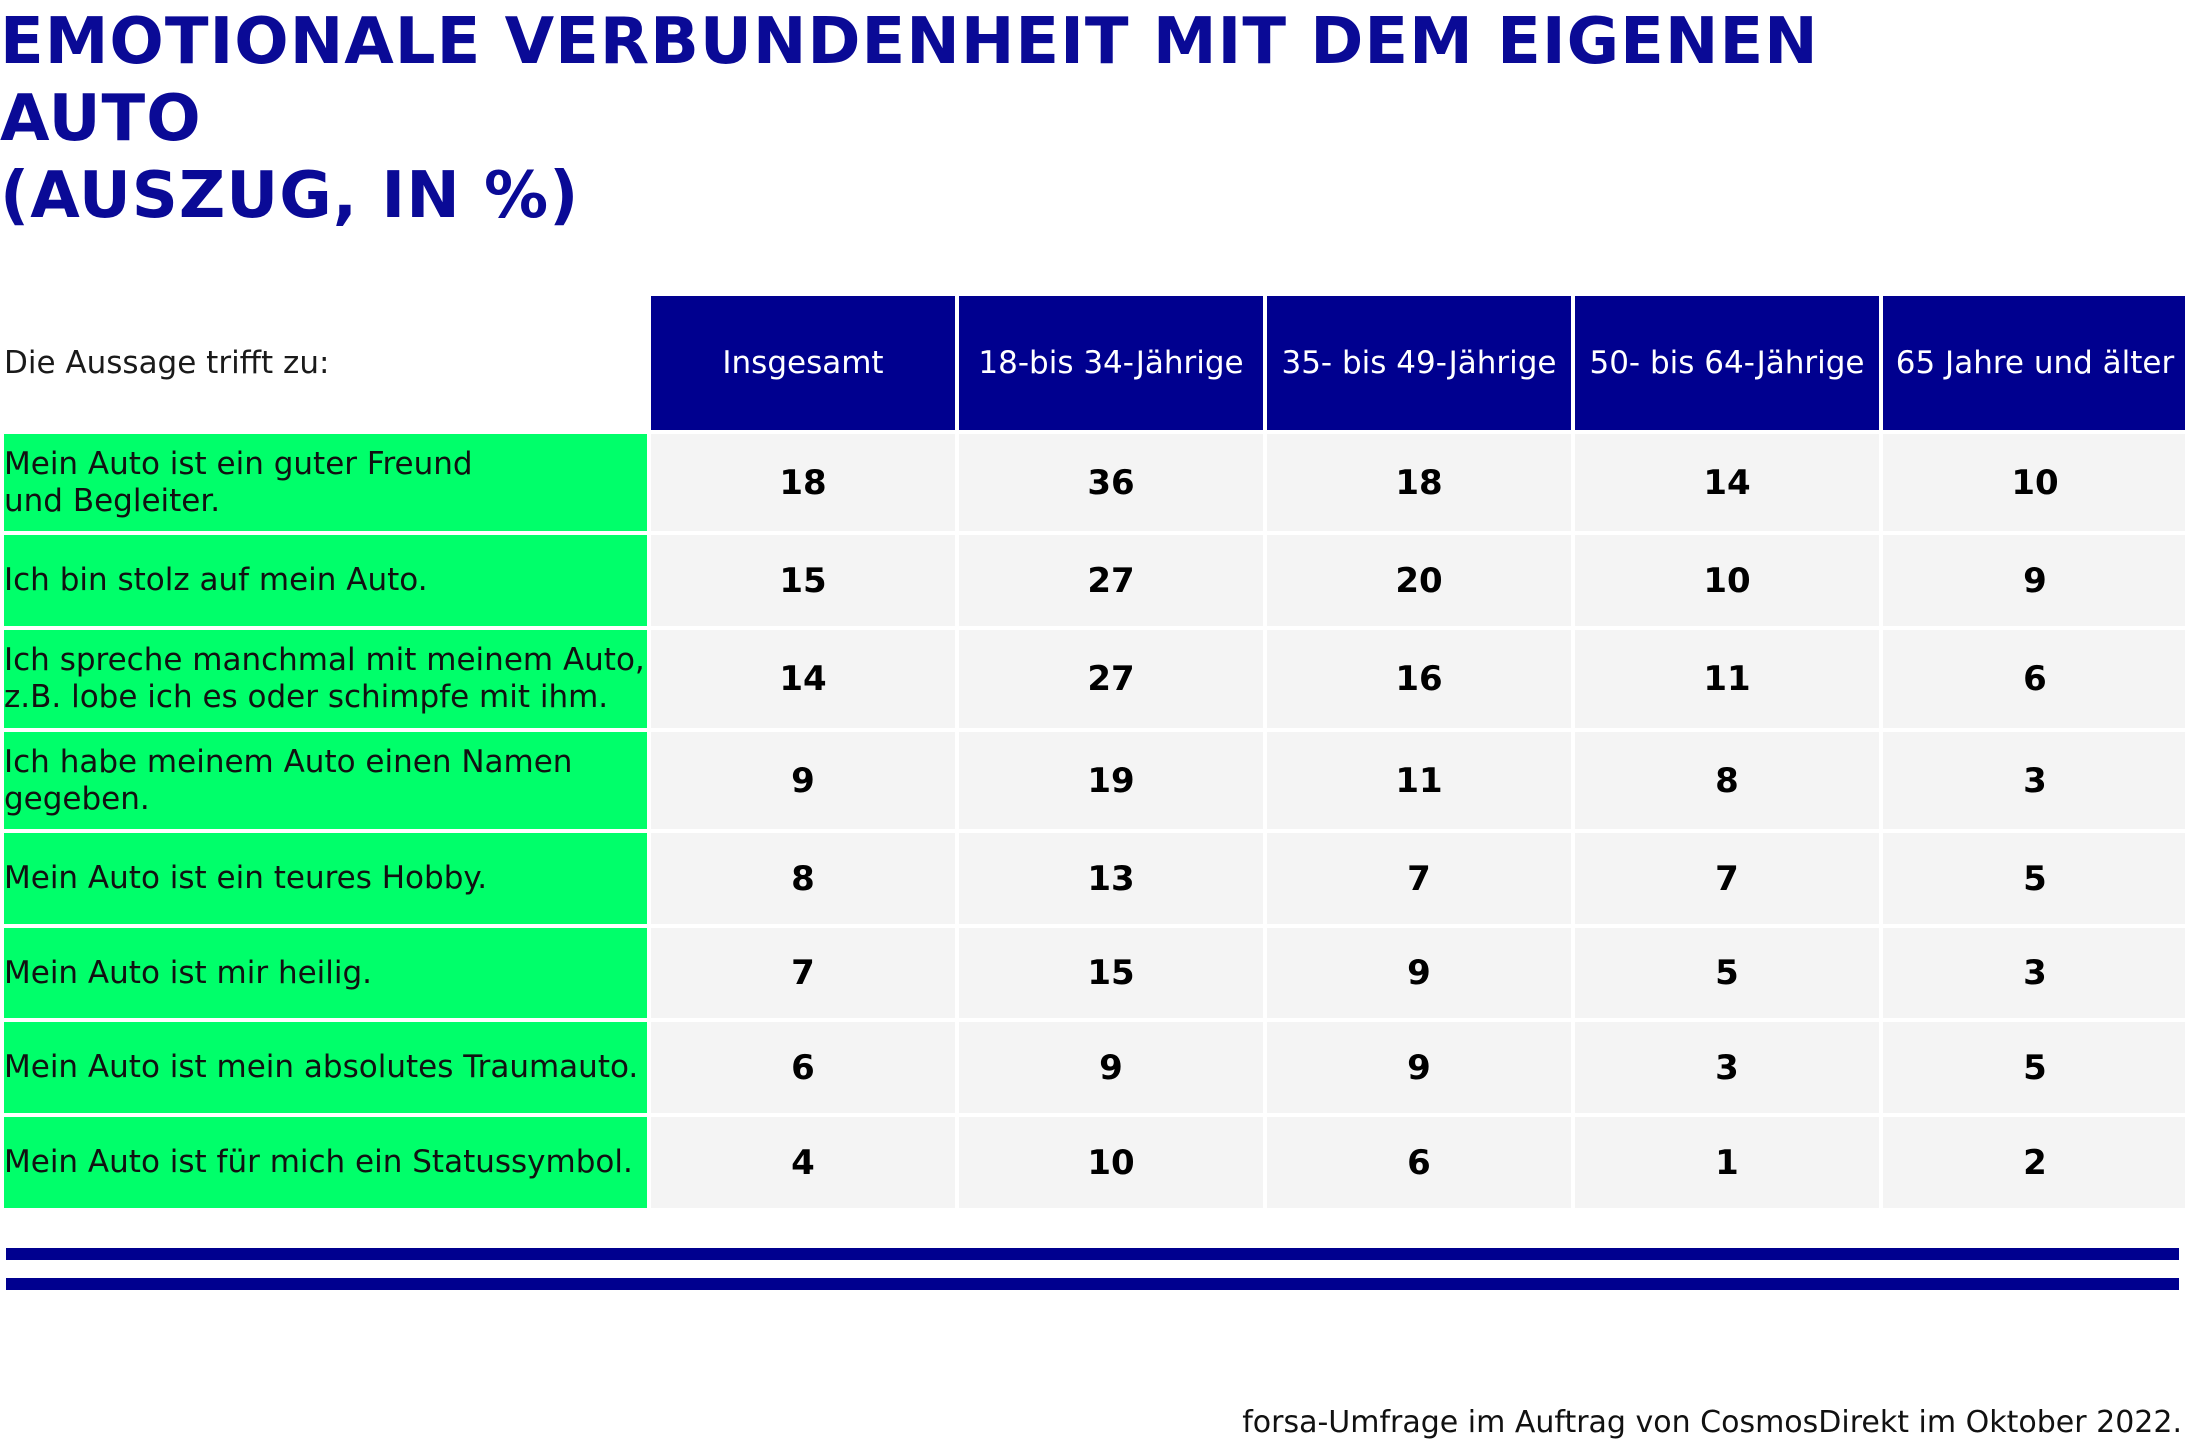  Describe the element at coordinates (325, 363) in the screenshot. I see `row-header-label: Die Aussage trifft zu:` at that location.